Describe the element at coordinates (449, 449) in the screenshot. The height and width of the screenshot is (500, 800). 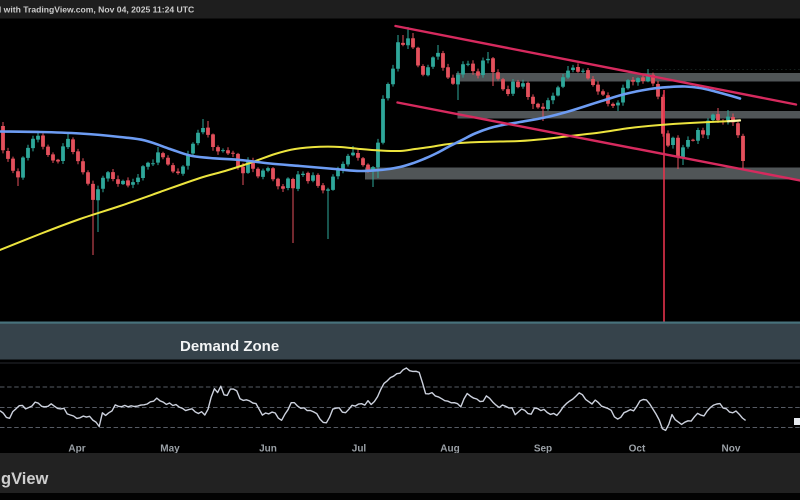
I see `svg-text: Aug` at that location.